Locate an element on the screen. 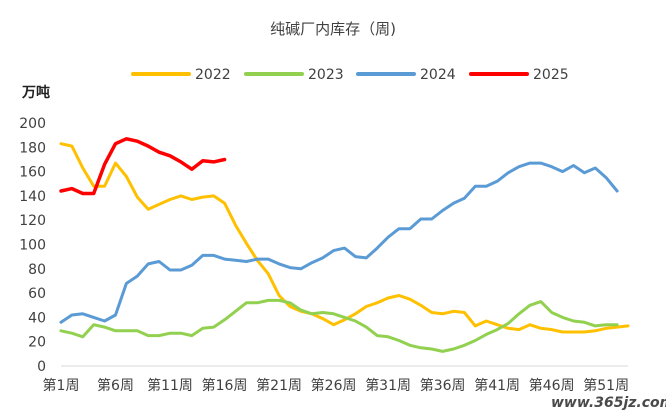  watermark-text: www.365jz.com is located at coordinates (608, 403).